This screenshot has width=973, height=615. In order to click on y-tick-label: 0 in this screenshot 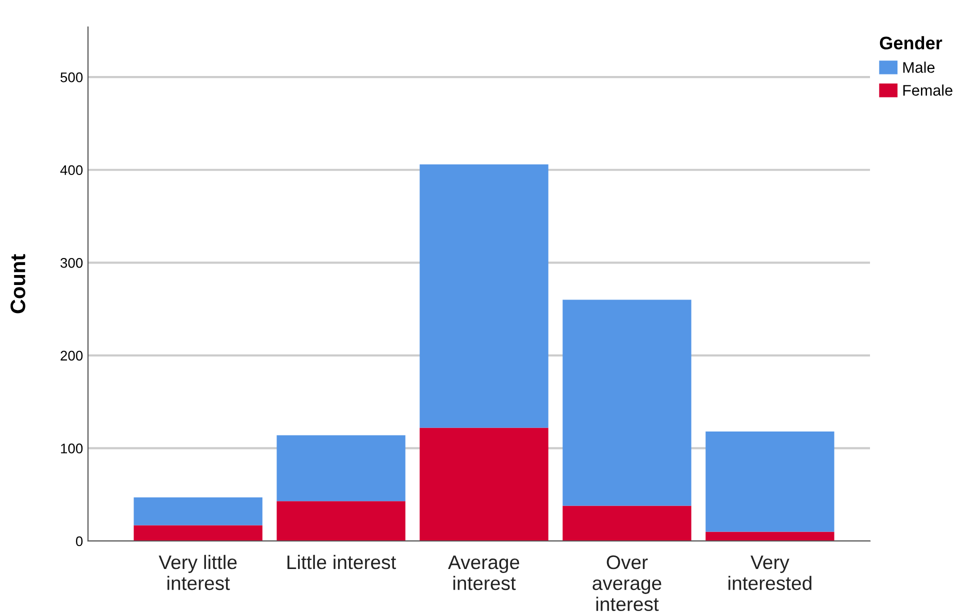, I will do `click(79, 541)`.